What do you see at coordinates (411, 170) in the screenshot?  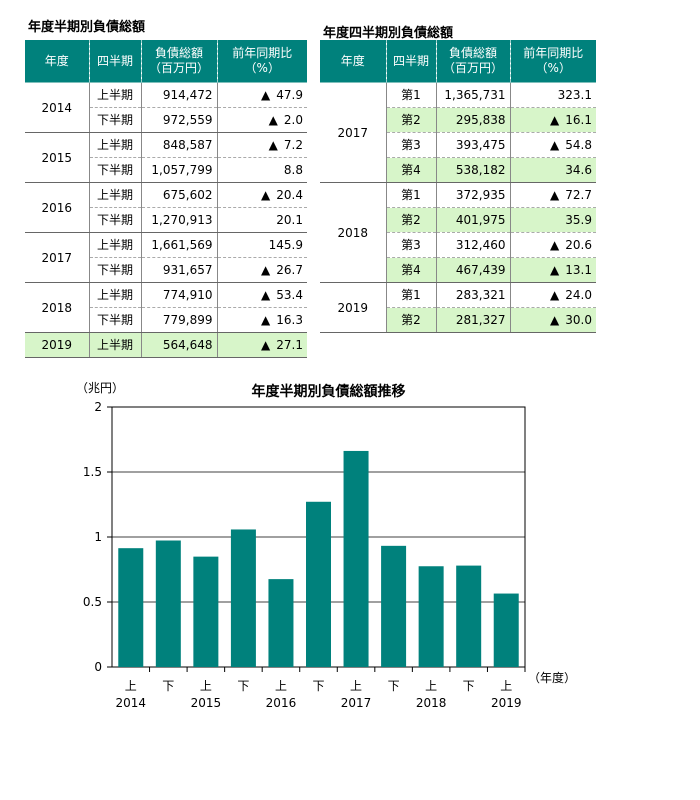 I see `period-cell: 第4` at bounding box center [411, 170].